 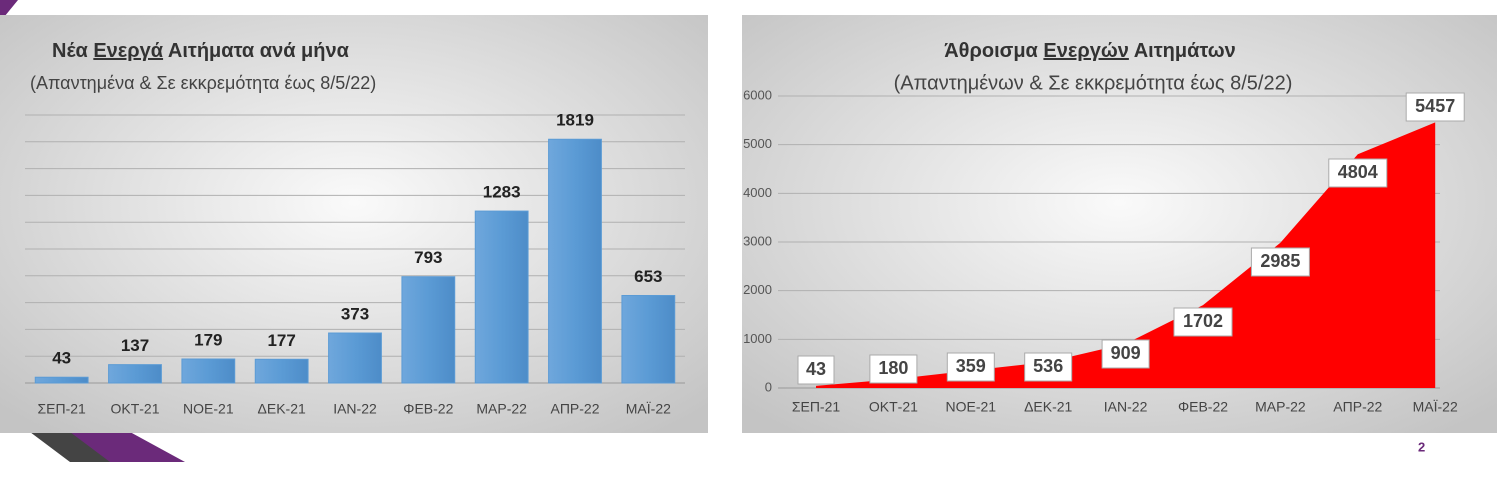 I want to click on data-label: 359, so click(x=971, y=366).